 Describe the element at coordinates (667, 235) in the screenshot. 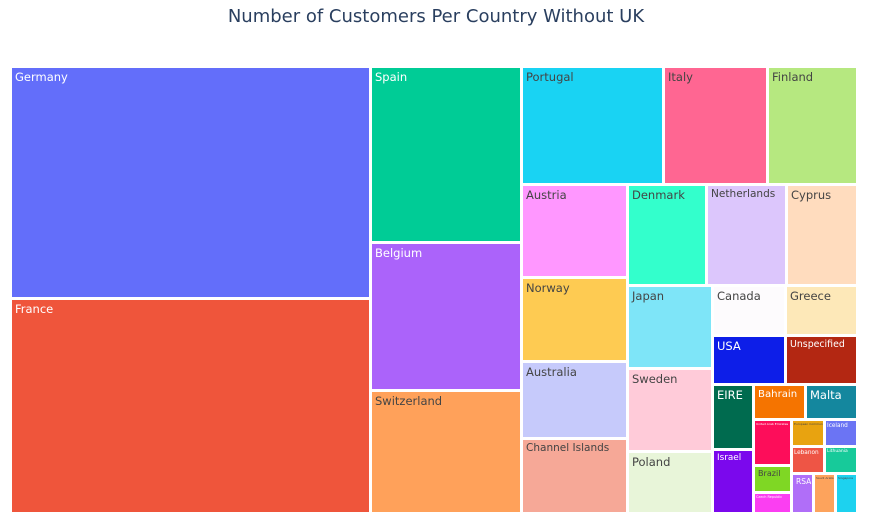

I see `treemap-tile: Denmark` at that location.